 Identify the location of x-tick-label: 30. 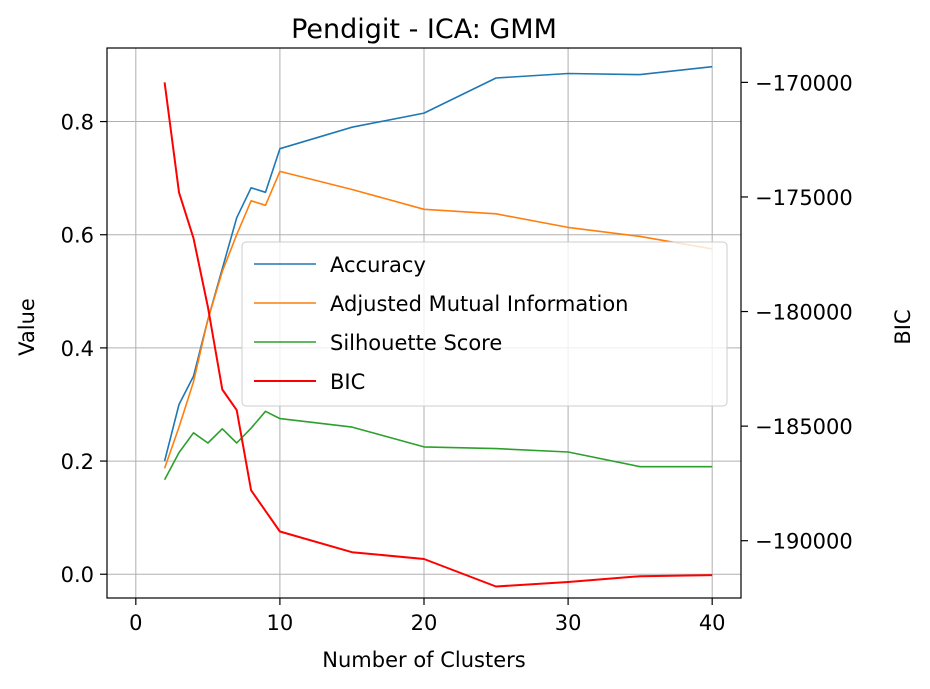
(568, 623).